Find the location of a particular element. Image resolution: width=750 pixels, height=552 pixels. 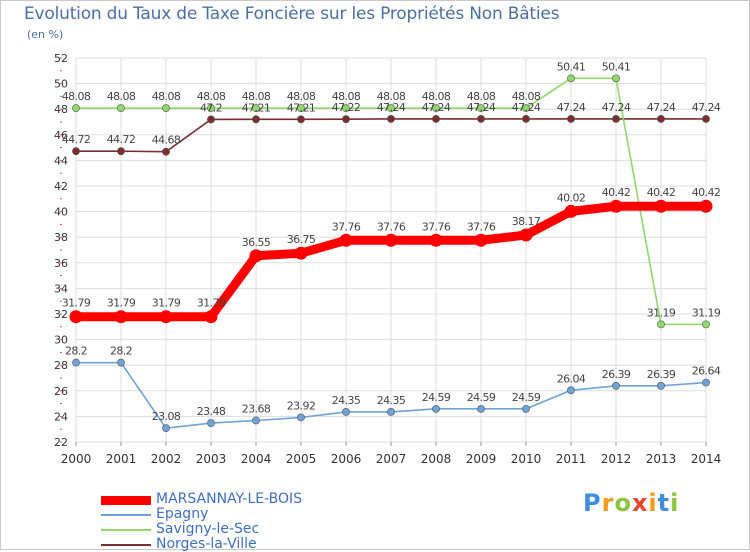

x-tick-label: 2007 is located at coordinates (391, 459).